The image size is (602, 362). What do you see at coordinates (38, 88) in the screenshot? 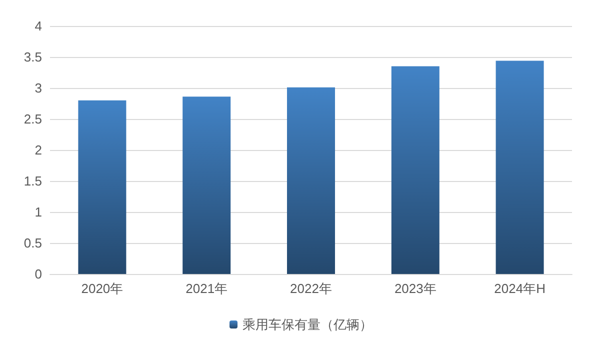
I see `y-tick-label: 3` at bounding box center [38, 88].